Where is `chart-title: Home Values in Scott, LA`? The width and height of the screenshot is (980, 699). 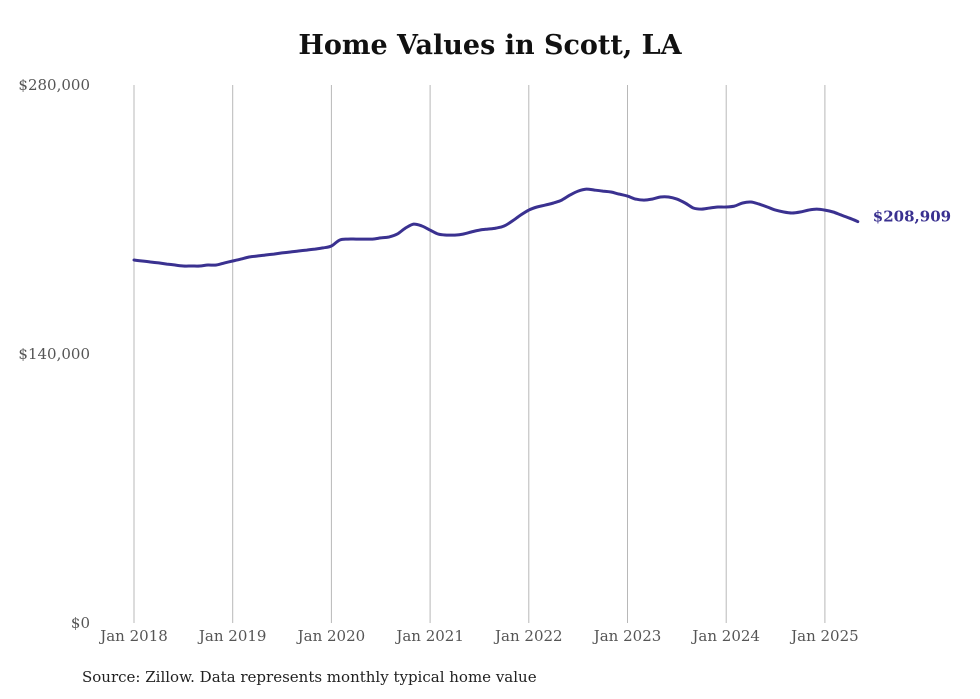 chart-title: Home Values in Scott, LA is located at coordinates (490, 45).